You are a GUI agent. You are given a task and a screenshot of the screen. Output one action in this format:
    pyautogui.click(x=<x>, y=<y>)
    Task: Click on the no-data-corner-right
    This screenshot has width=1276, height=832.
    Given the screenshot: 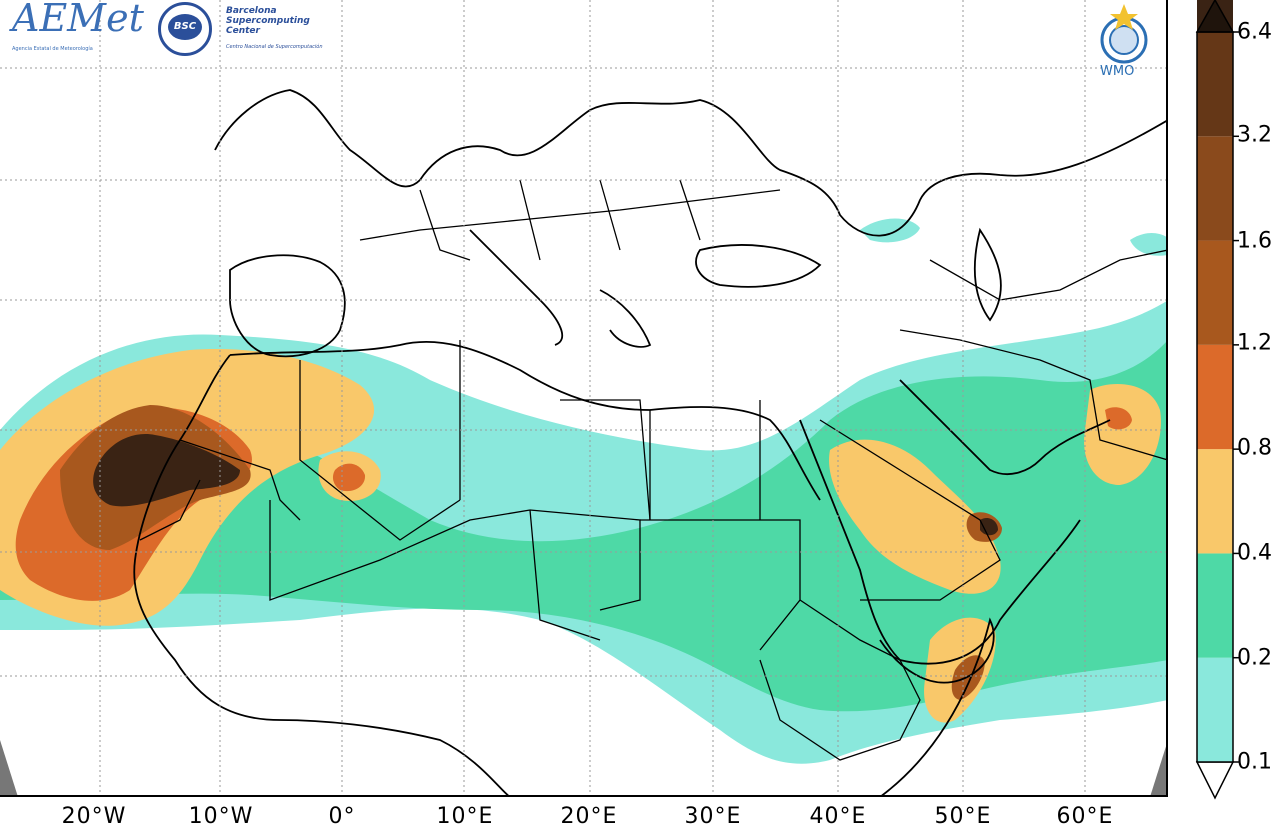 What is the action you would take?
    pyautogui.click(x=1158, y=770)
    